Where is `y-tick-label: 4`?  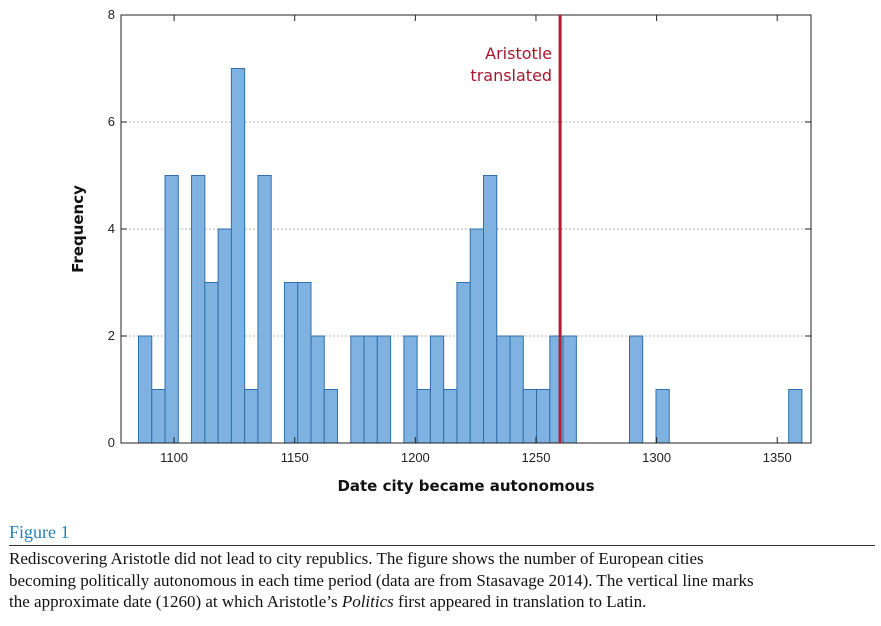
y-tick-label: 4 is located at coordinates (111, 228).